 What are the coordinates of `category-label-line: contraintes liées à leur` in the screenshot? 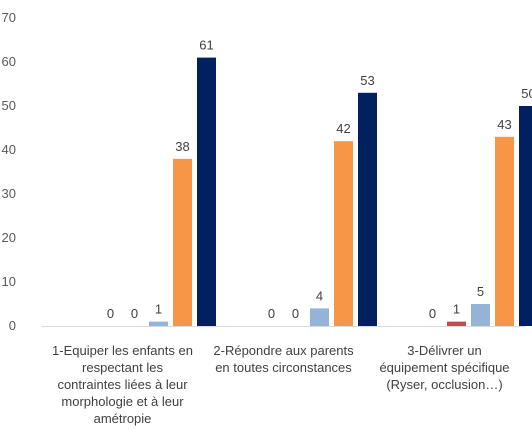 It's located at (122, 384).